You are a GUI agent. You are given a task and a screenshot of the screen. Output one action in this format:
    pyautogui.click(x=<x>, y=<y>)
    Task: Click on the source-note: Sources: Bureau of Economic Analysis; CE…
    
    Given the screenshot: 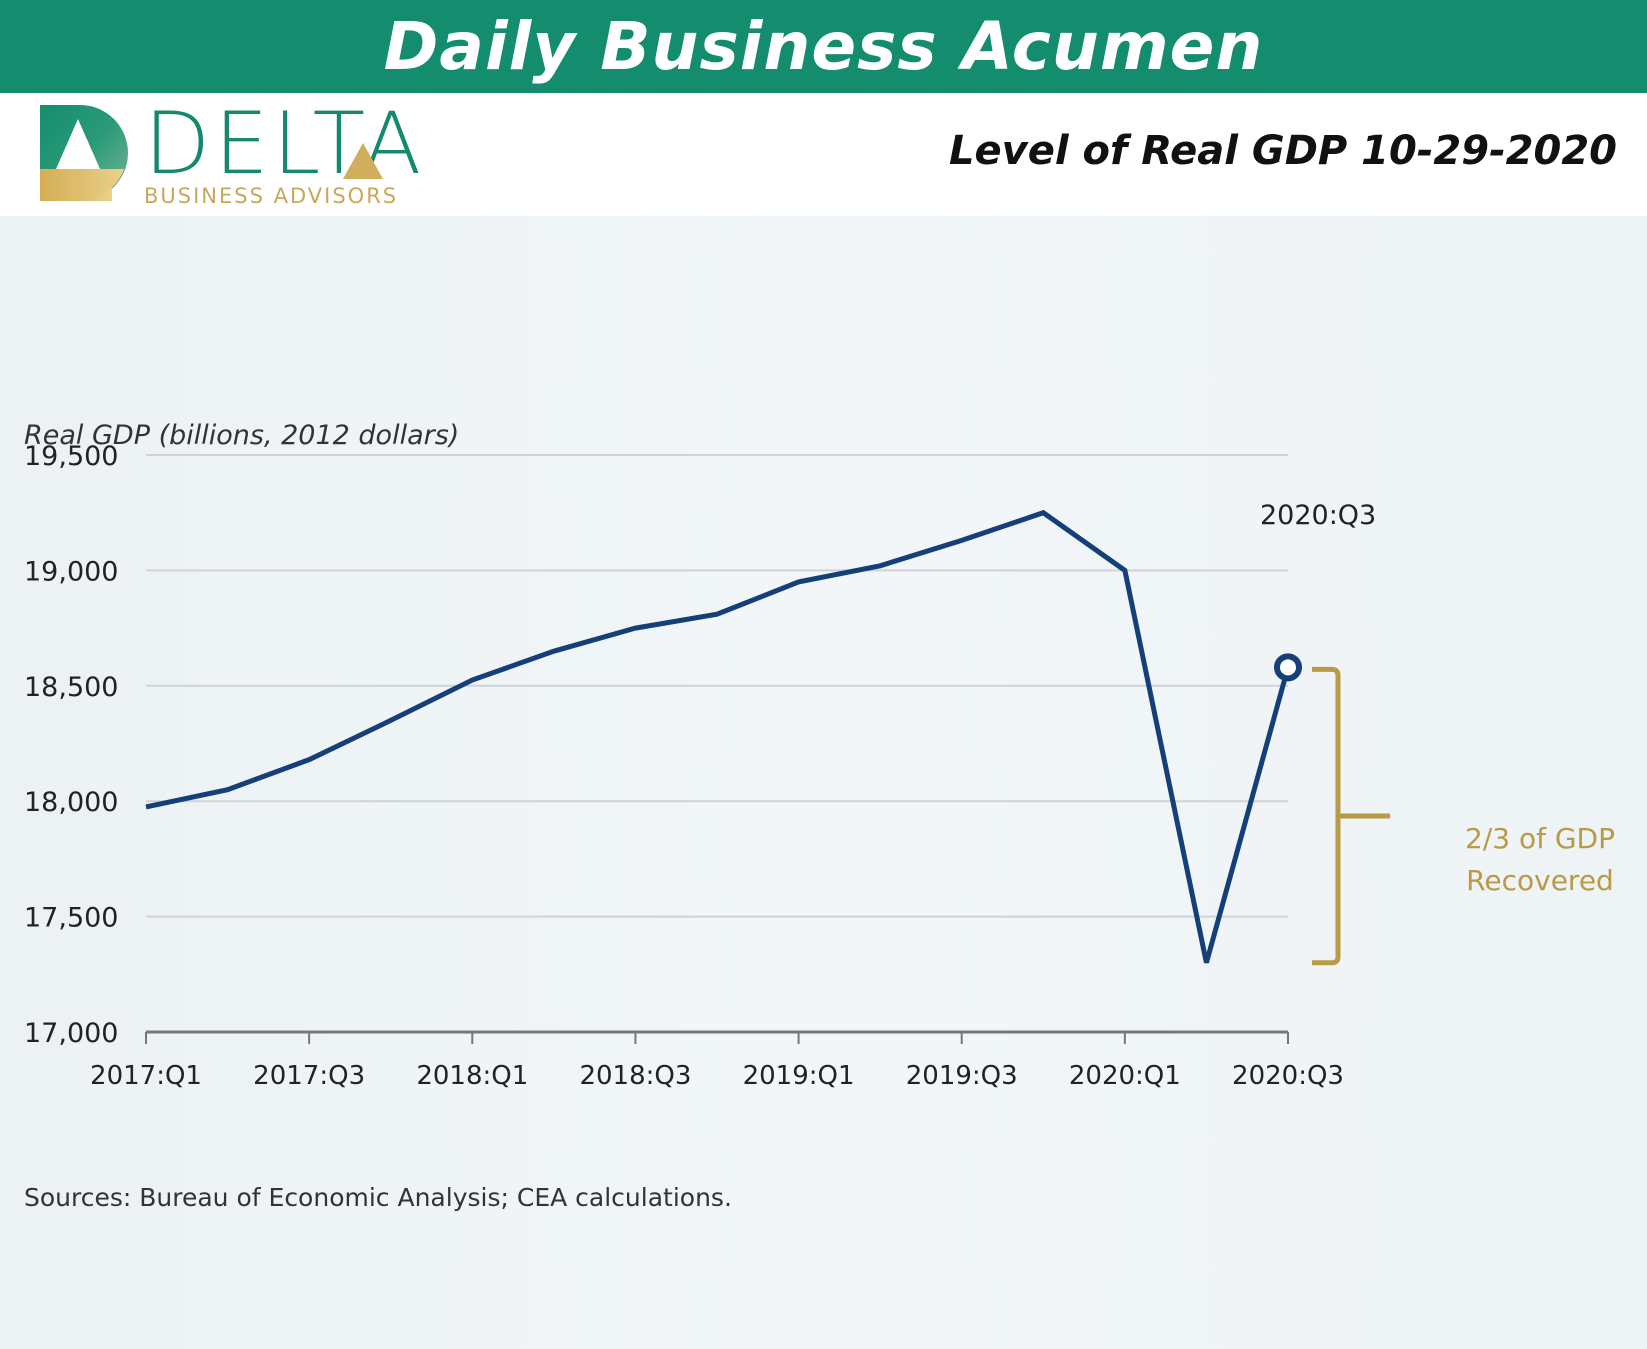 What is the action you would take?
    pyautogui.click(x=378, y=1197)
    